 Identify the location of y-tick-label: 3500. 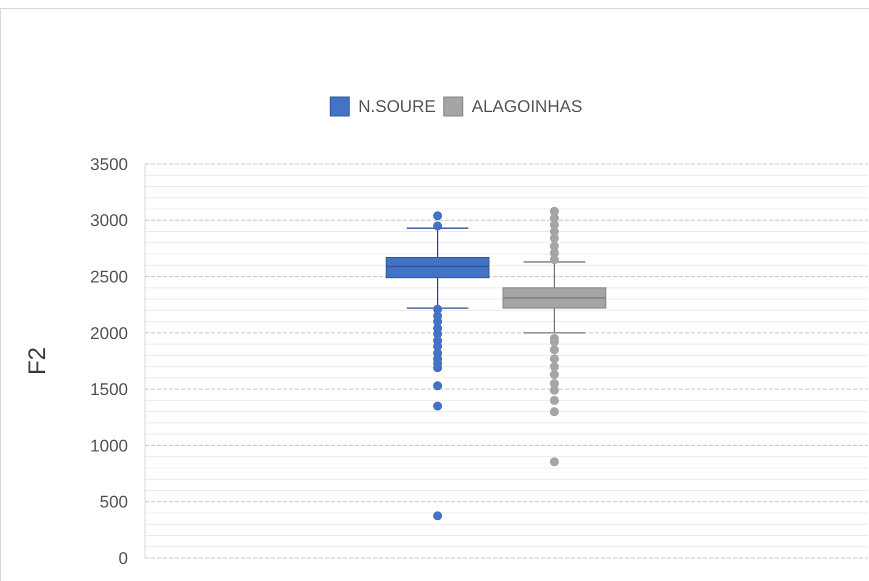
(109, 164).